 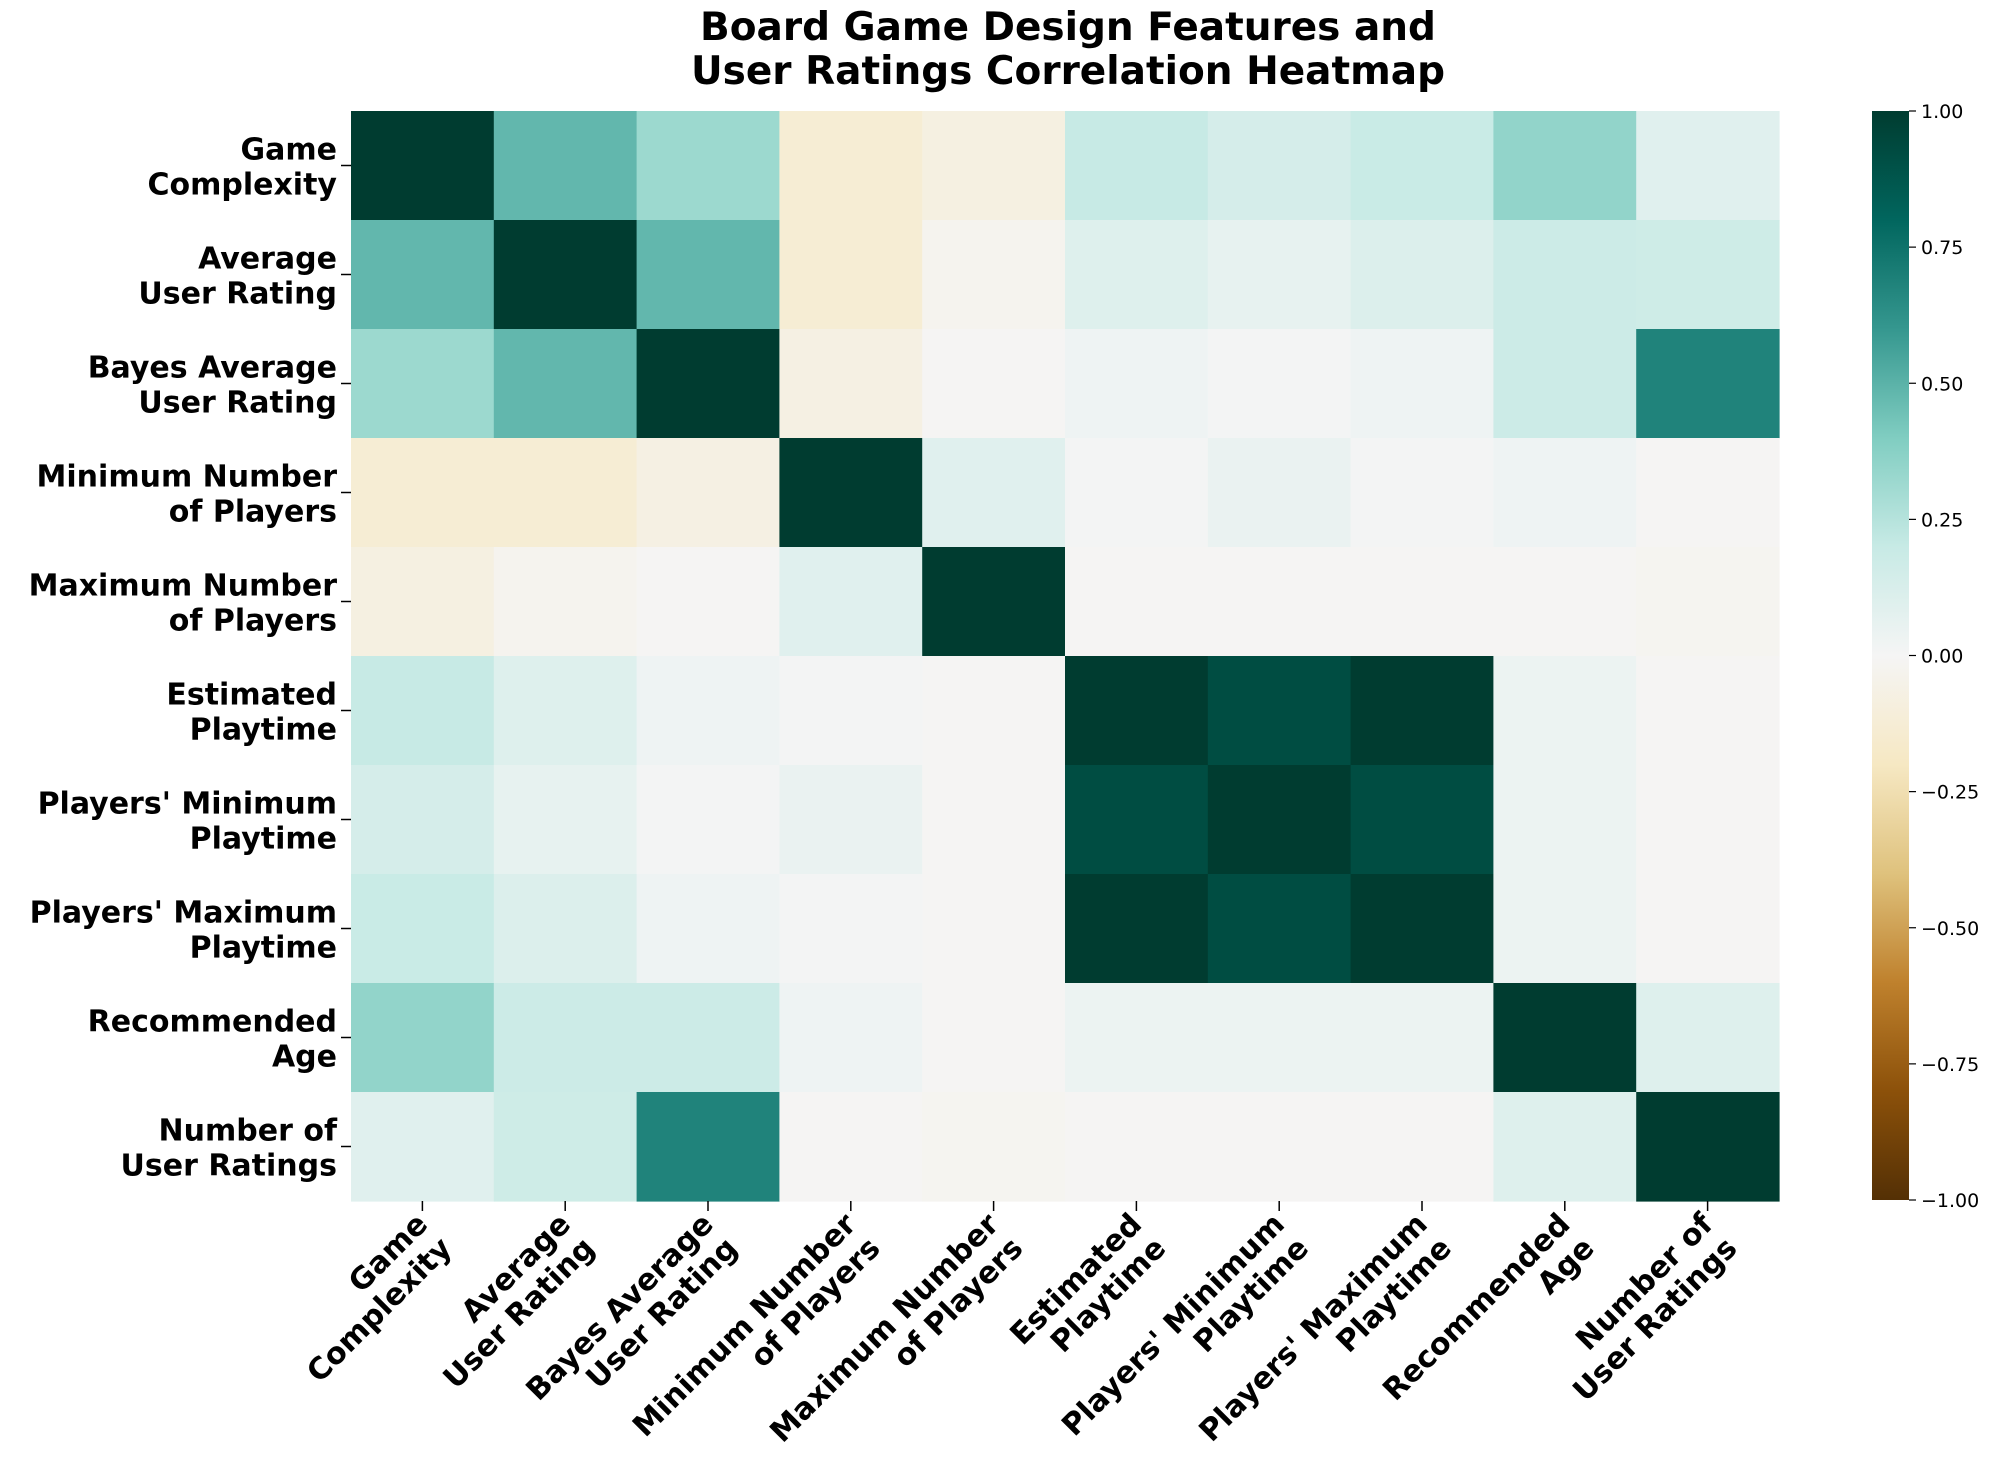 I want to click on chart-title-line-1: Board Game Design Features and, so click(x=1068, y=27).